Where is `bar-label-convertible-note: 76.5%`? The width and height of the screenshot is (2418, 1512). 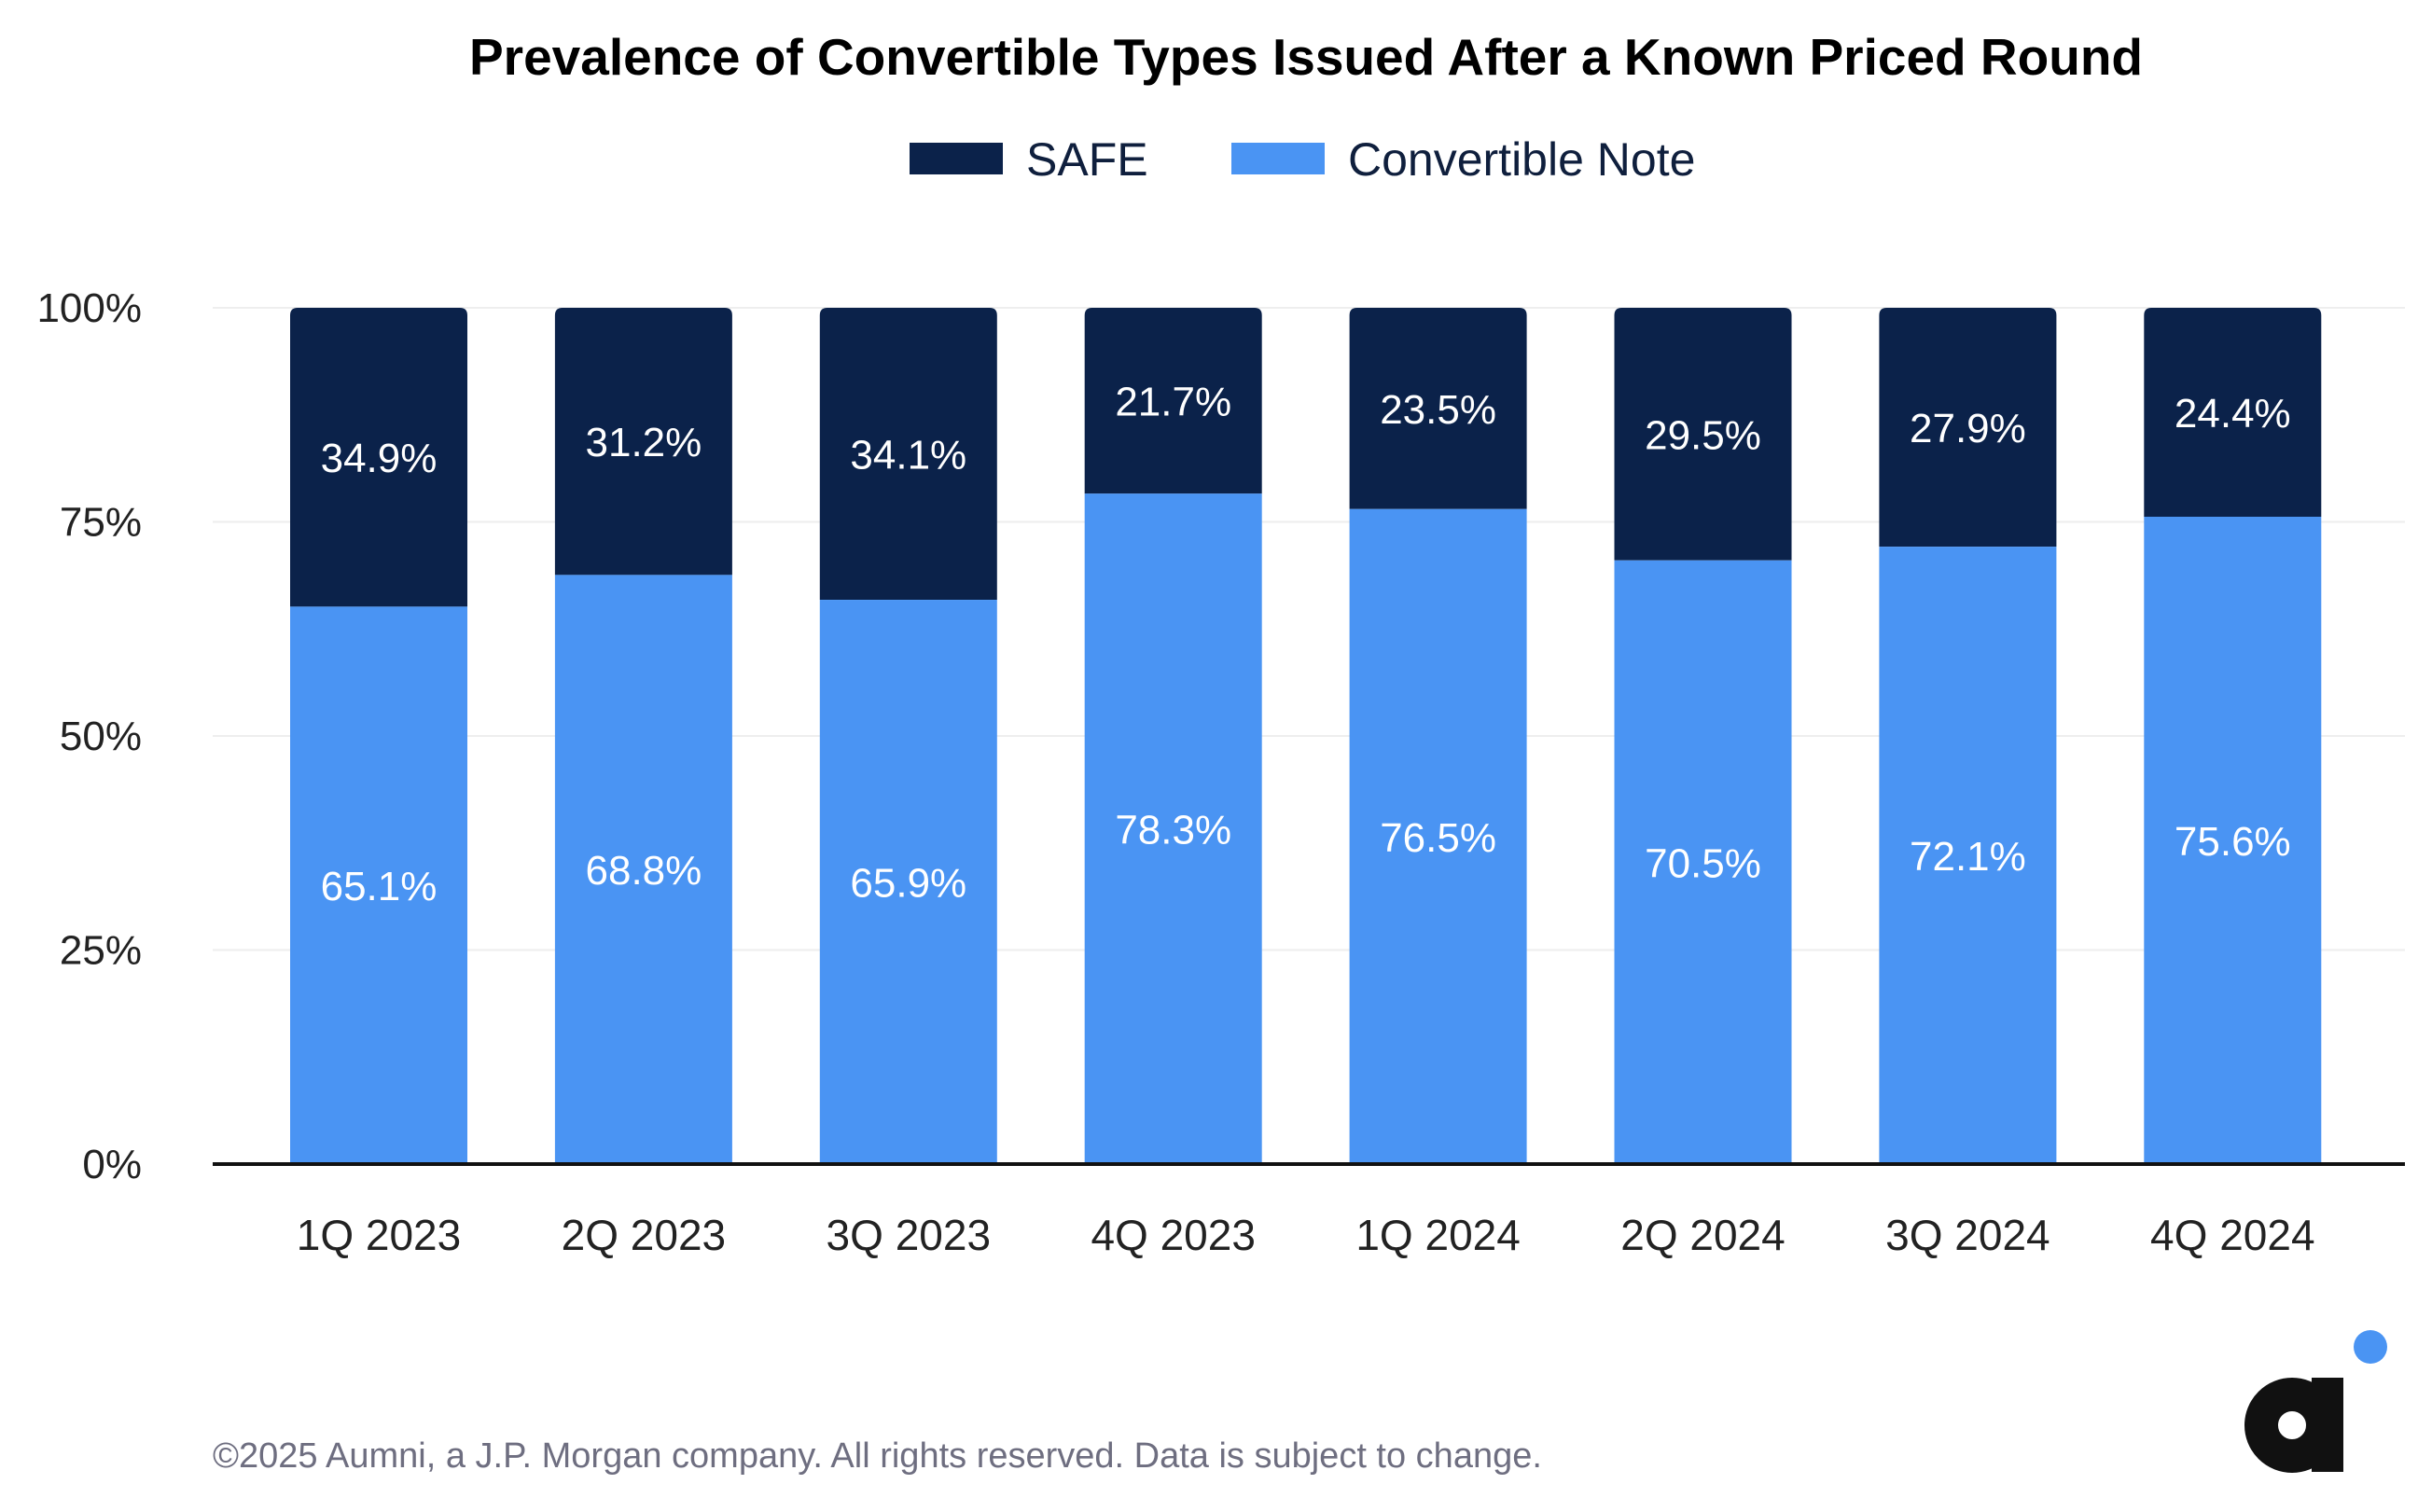 bar-label-convertible-note: 76.5% is located at coordinates (1438, 838).